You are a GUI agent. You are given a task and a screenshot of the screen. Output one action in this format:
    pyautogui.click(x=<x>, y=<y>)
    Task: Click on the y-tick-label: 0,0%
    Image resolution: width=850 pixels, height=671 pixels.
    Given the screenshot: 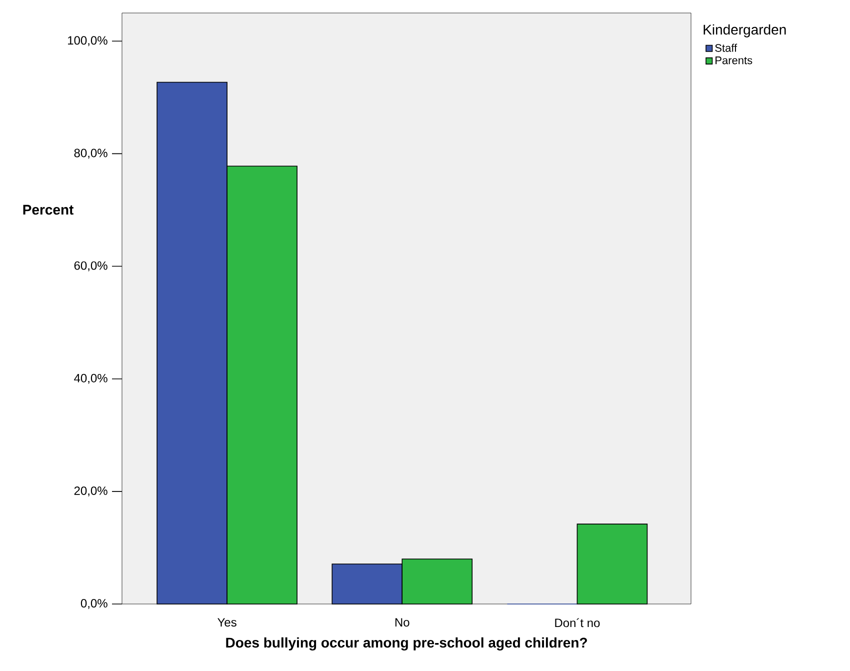 What is the action you would take?
    pyautogui.click(x=94, y=604)
    